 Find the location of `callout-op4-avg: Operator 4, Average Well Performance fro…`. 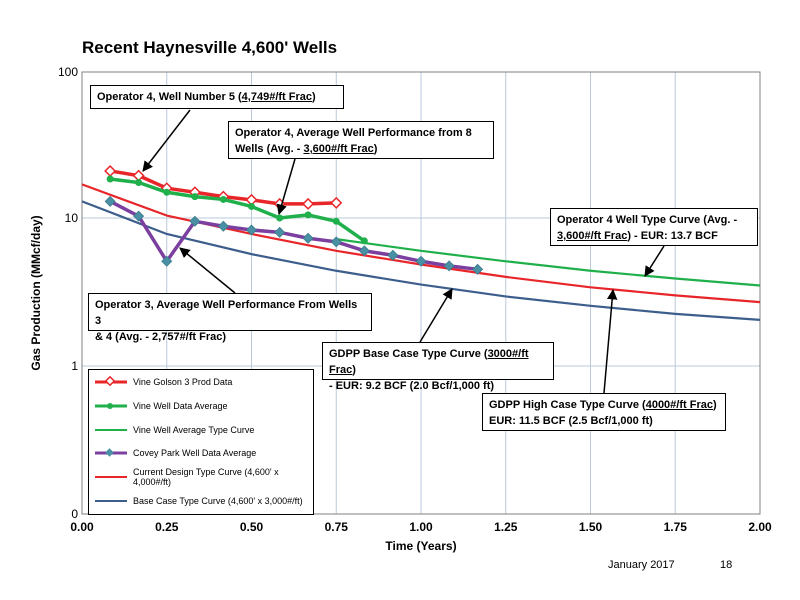

callout-op4-avg: Operator 4, Average Well Performance fro… is located at coordinates (361, 140).